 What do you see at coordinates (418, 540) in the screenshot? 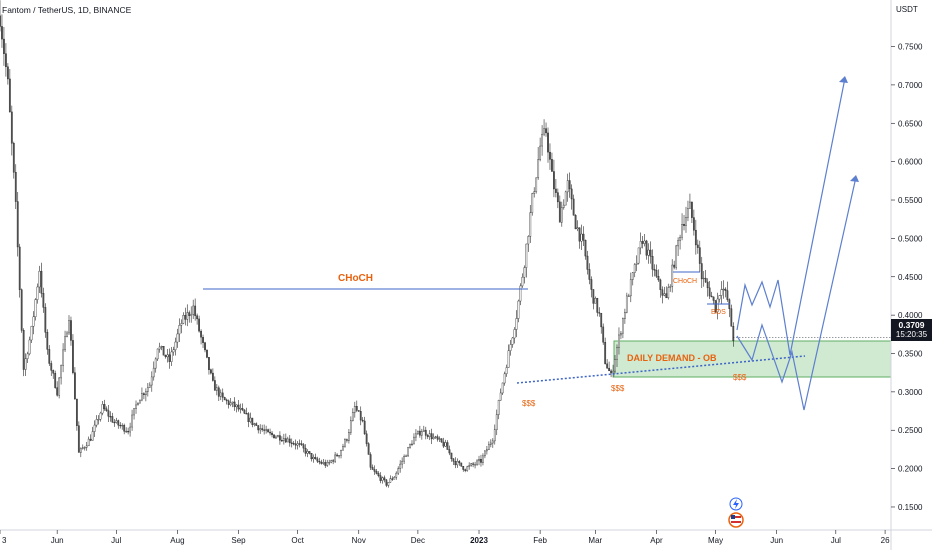
I see `x-tick-label: Dec` at bounding box center [418, 540].